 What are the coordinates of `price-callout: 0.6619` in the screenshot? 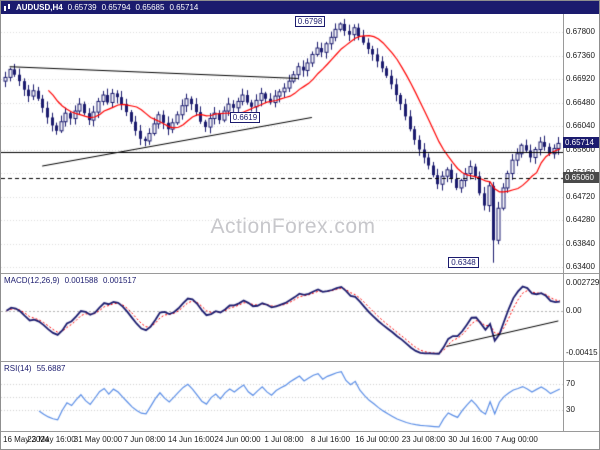 It's located at (245, 117).